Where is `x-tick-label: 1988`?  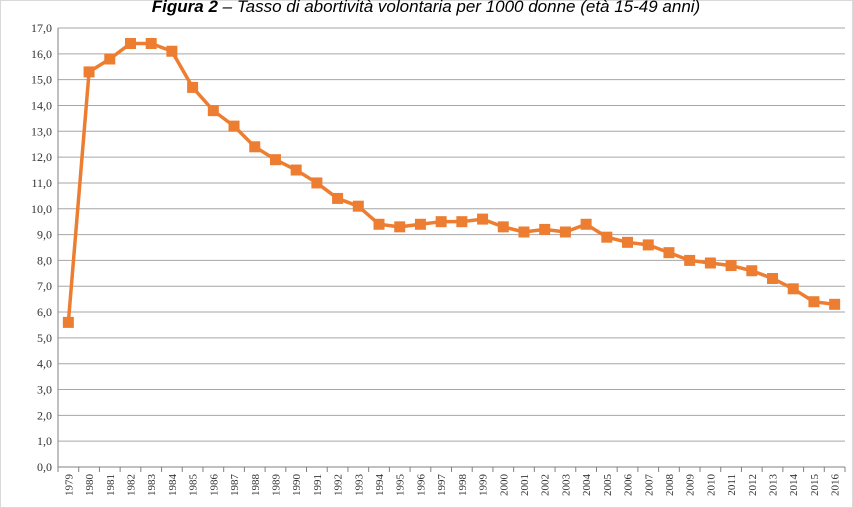
x-tick-label: 1988 is located at coordinates (256, 485).